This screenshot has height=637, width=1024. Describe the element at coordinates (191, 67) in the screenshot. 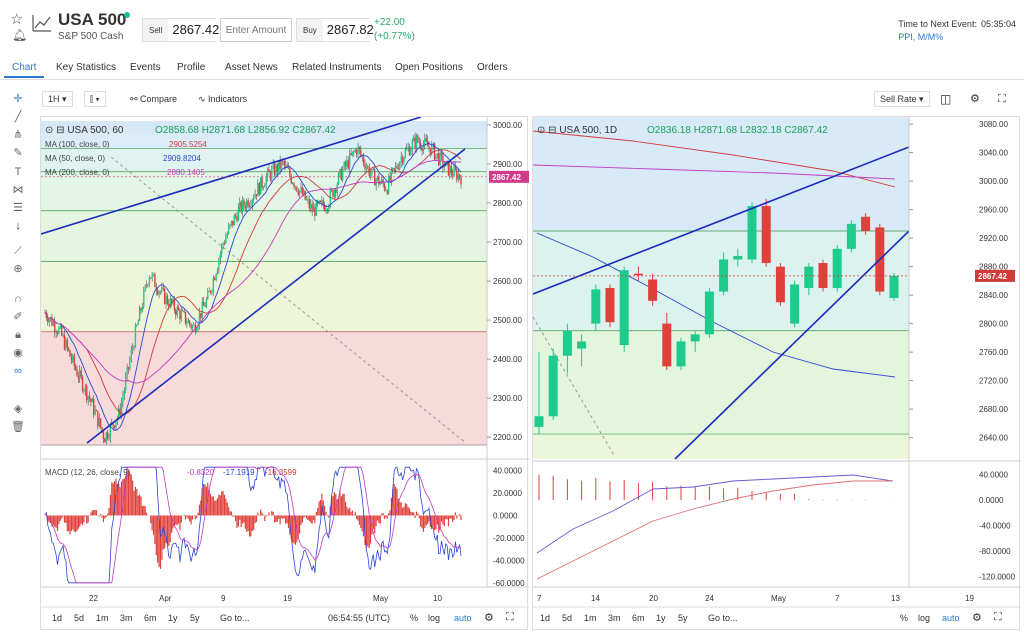

I see `tab-profile: Profile` at that location.